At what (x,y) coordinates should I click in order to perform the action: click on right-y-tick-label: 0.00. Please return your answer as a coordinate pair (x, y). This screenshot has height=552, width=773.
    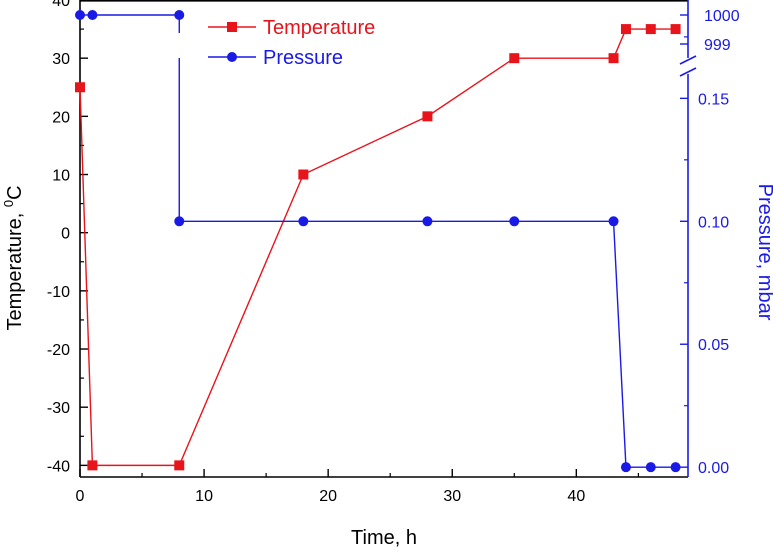
    Looking at the image, I should click on (713, 468).